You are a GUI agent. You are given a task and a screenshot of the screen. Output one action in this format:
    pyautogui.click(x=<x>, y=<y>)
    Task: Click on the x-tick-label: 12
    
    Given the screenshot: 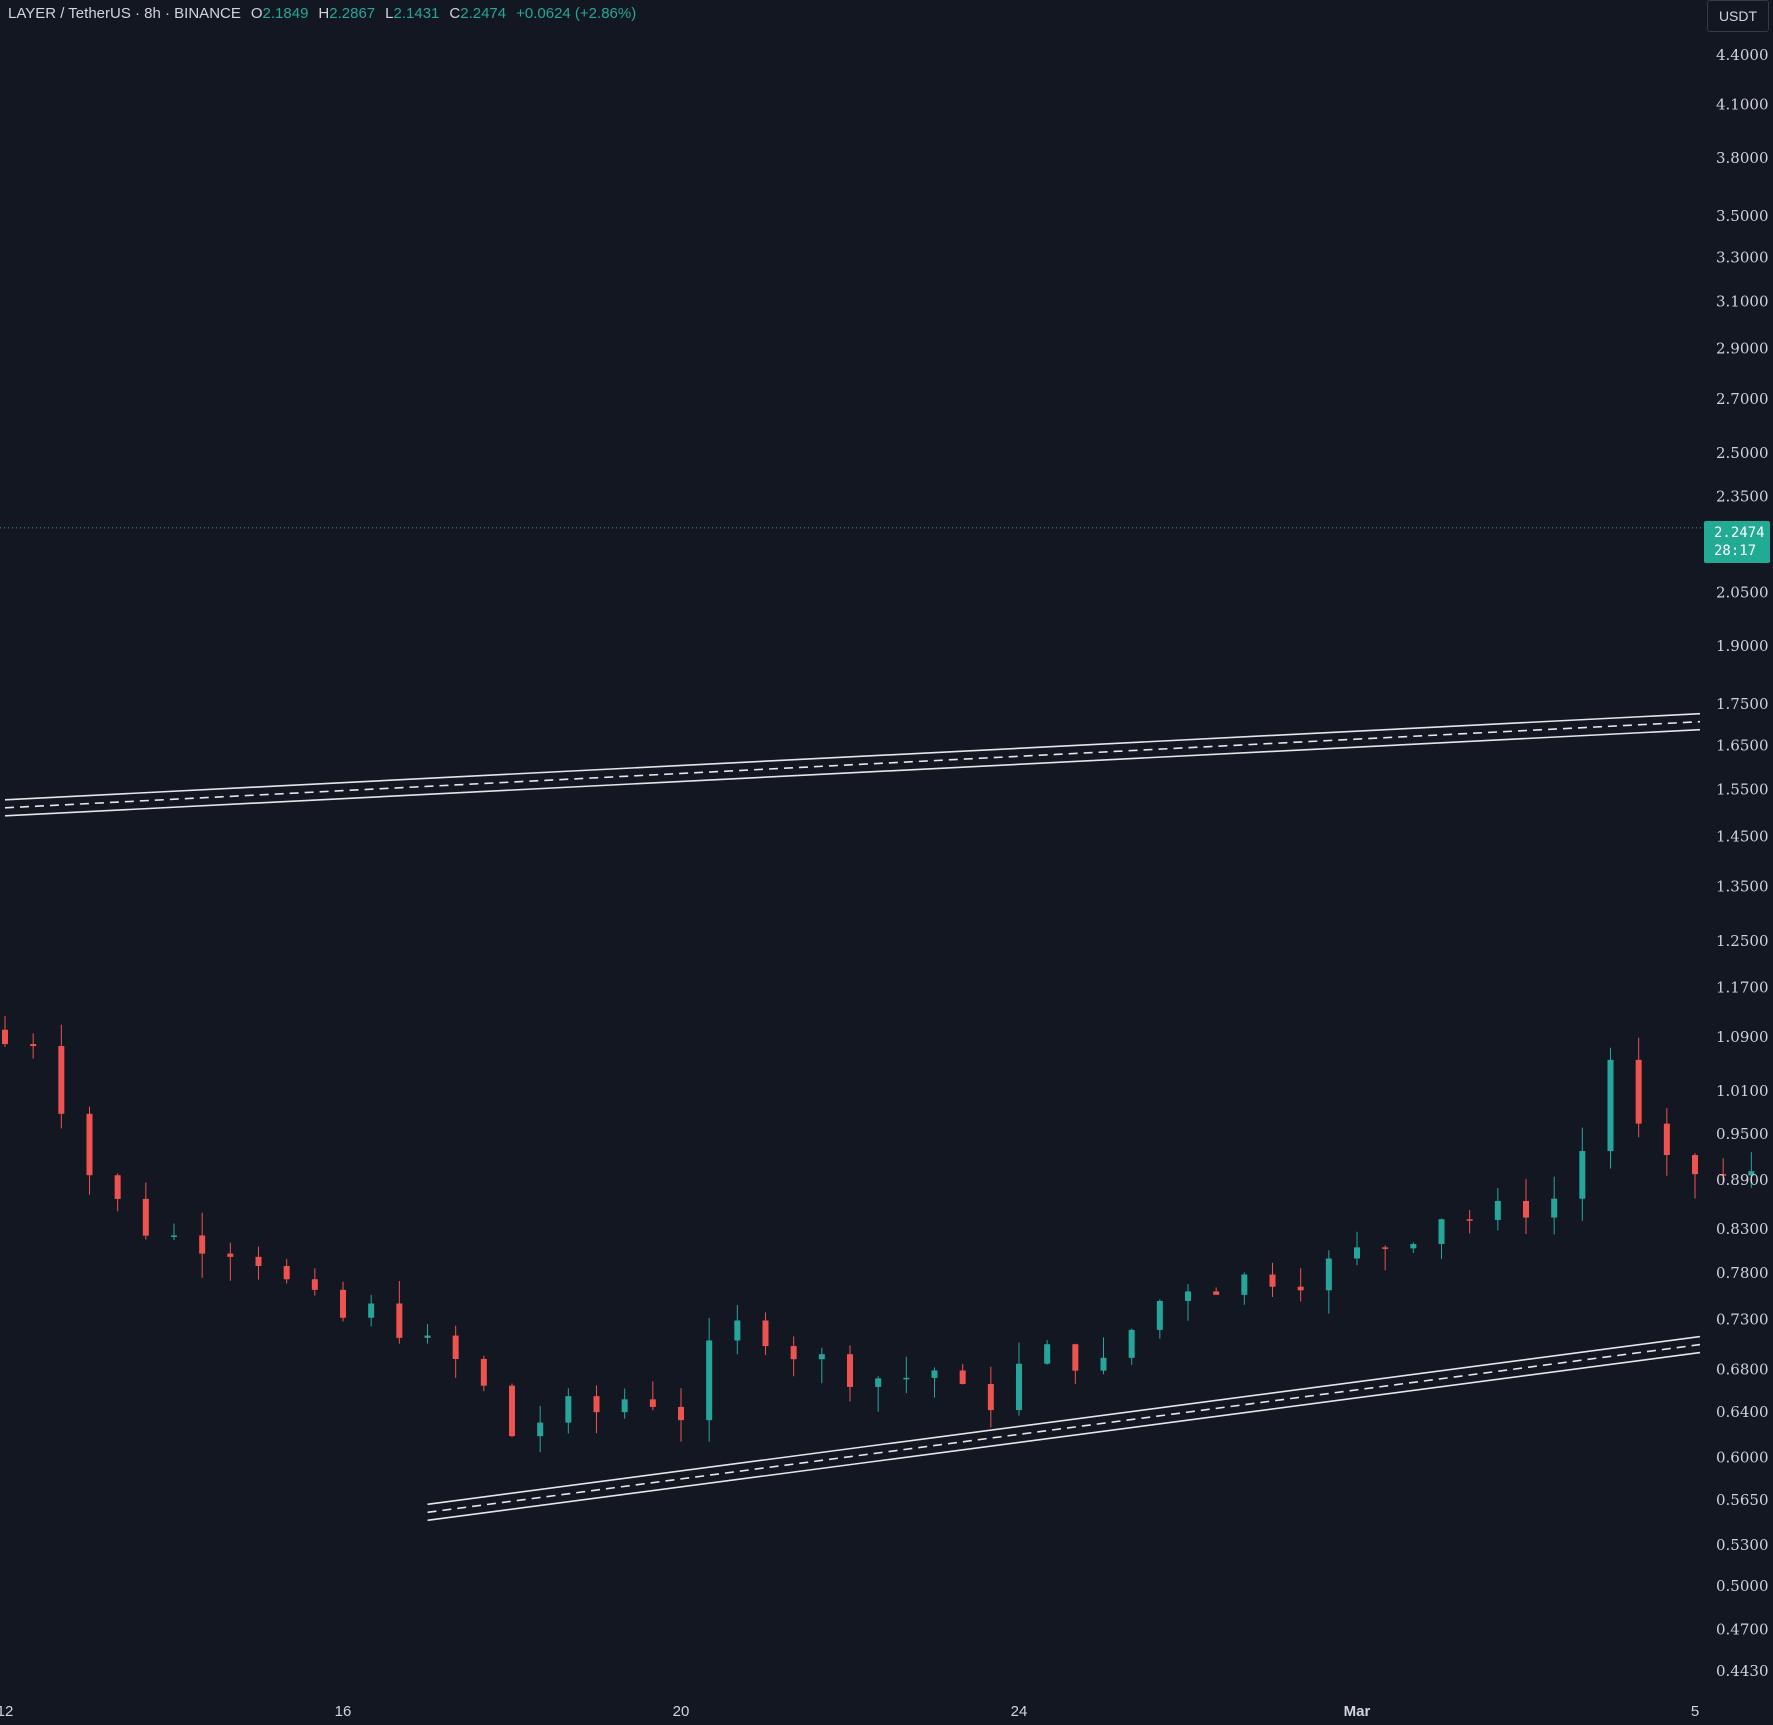 What is the action you would take?
    pyautogui.click(x=6, y=1711)
    